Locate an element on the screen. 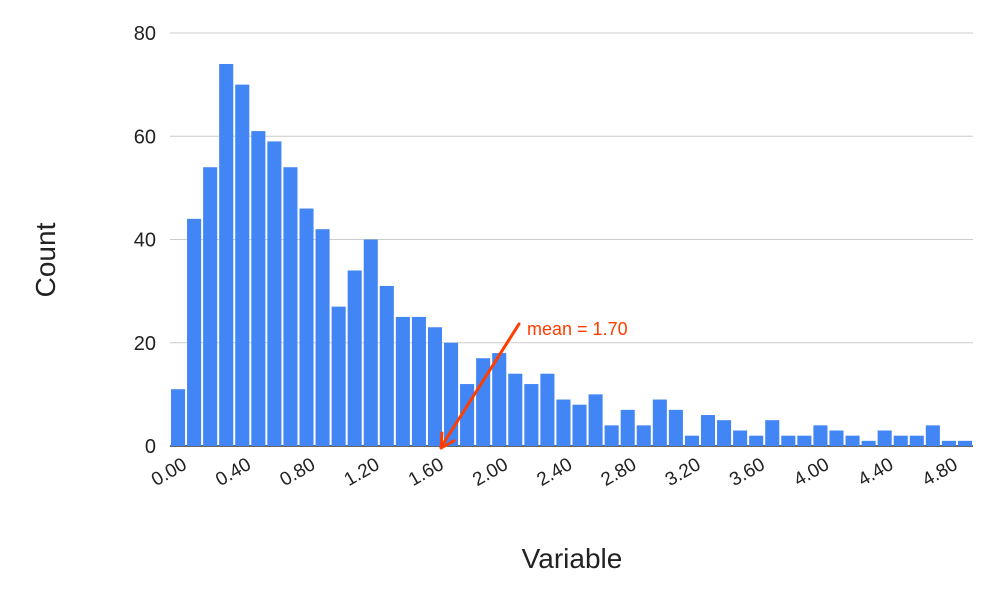  y-tick-label: 20 is located at coordinates (145, 344).